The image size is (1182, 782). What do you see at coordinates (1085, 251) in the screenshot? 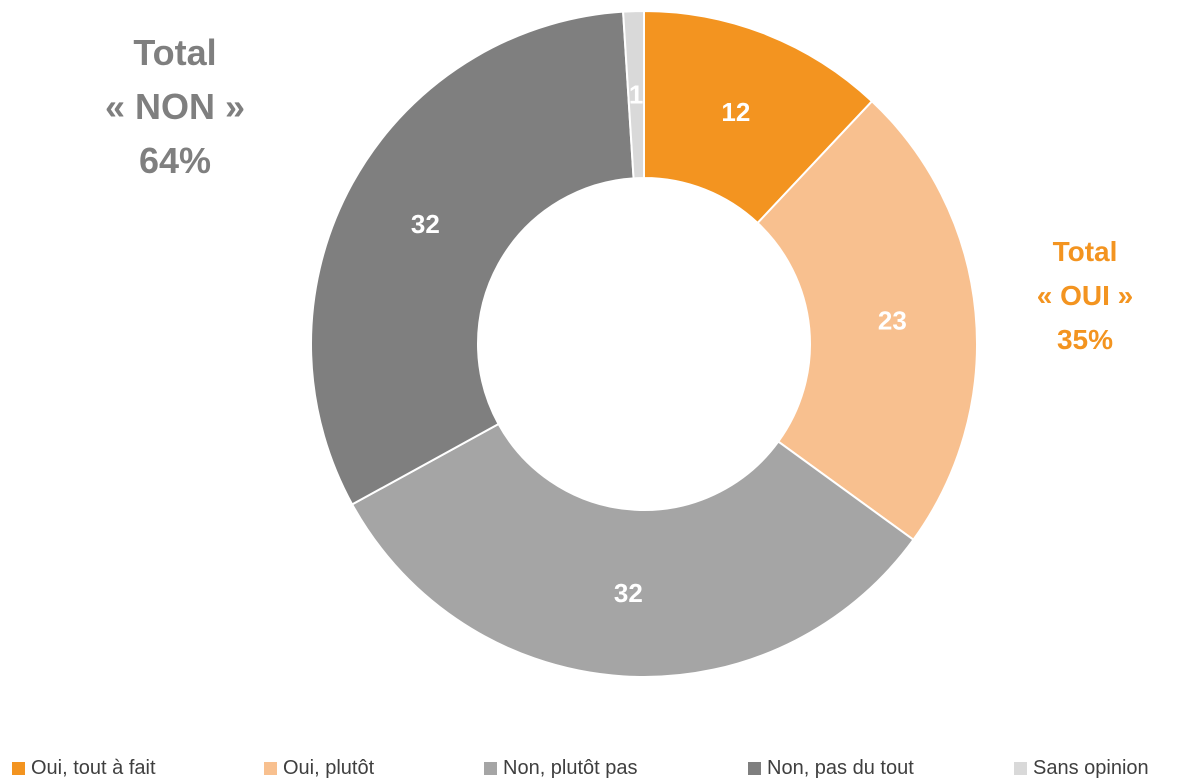
I see `total-oui-line1: Total` at bounding box center [1085, 251].